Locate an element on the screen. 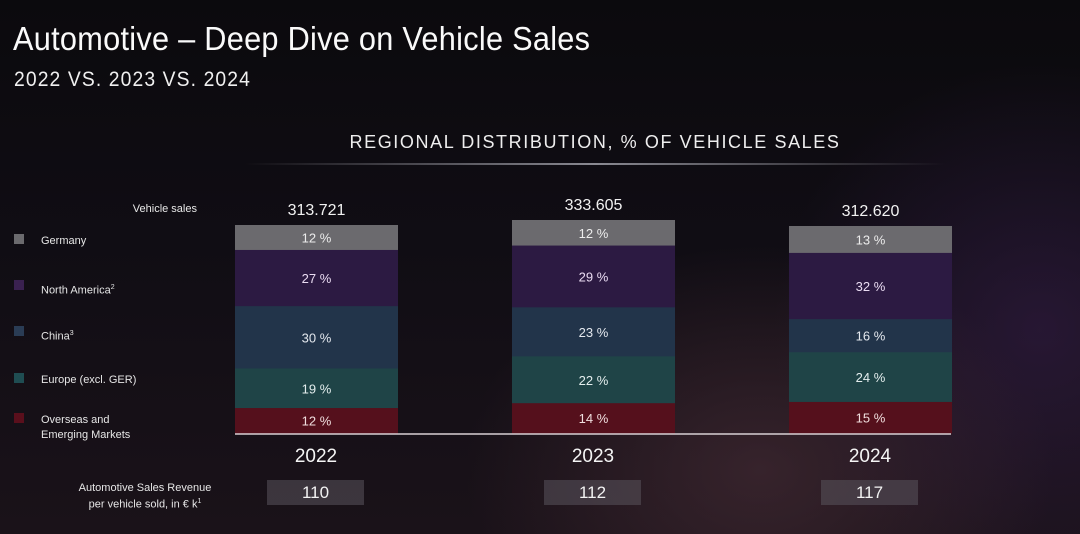 The height and width of the screenshot is (534, 1080). data-label: 27 % is located at coordinates (317, 278).